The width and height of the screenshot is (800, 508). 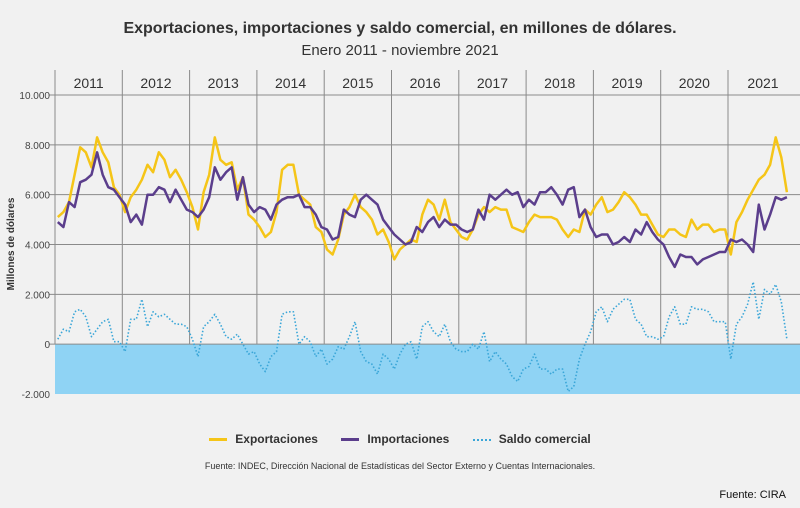 I want to click on year-label: 2016, so click(x=425, y=83).